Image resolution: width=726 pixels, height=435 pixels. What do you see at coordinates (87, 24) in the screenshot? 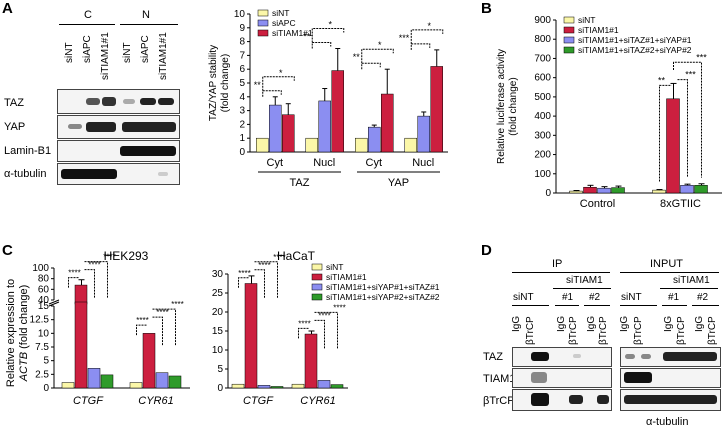
I see `blot-group-c-line` at bounding box center [87, 24].